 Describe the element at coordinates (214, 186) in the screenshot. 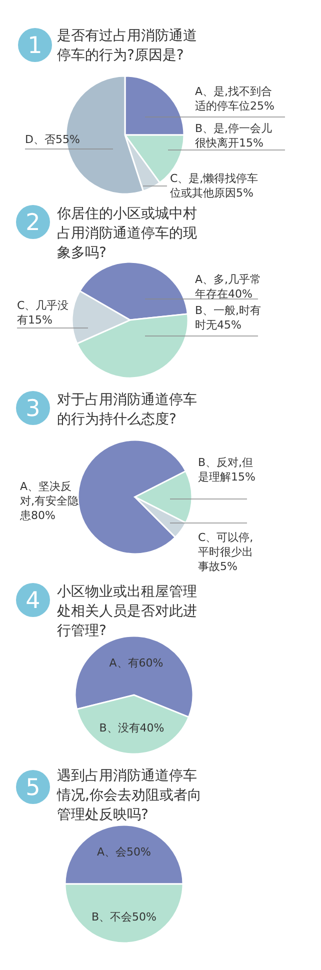

I see `slice-label: C、是,懒得找停车位或其他原因5%` at that location.